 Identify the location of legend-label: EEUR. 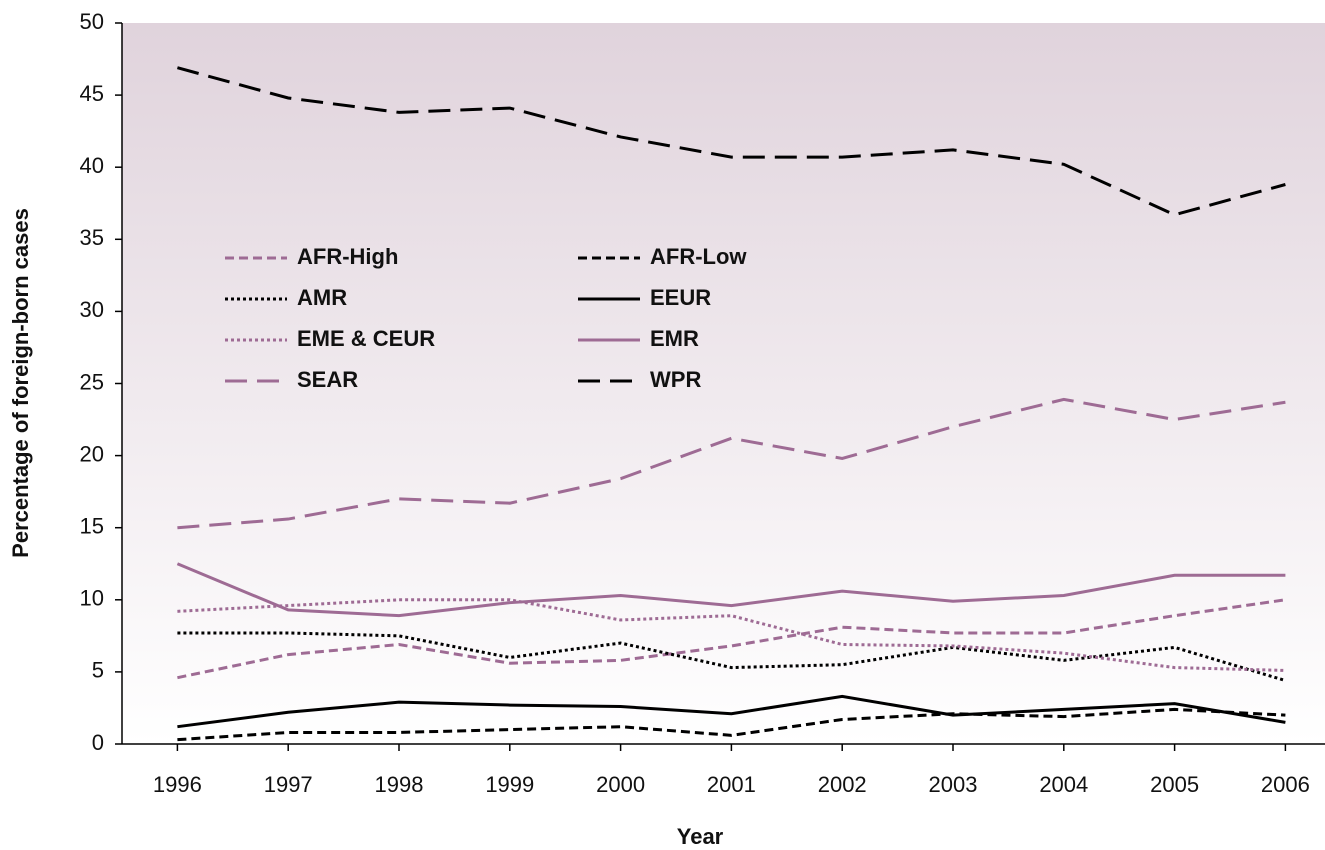
(680, 297).